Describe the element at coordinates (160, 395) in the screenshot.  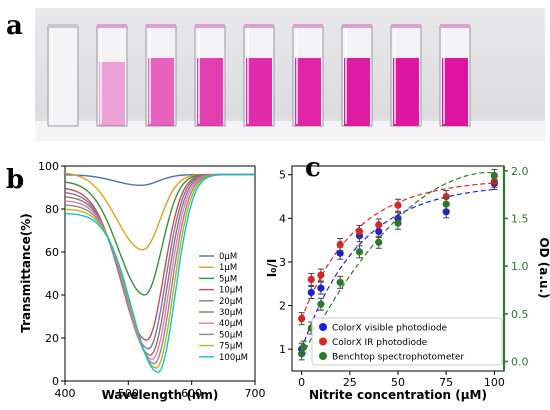
I see `chart-b-x-label: Wavelength (nm)` at that location.